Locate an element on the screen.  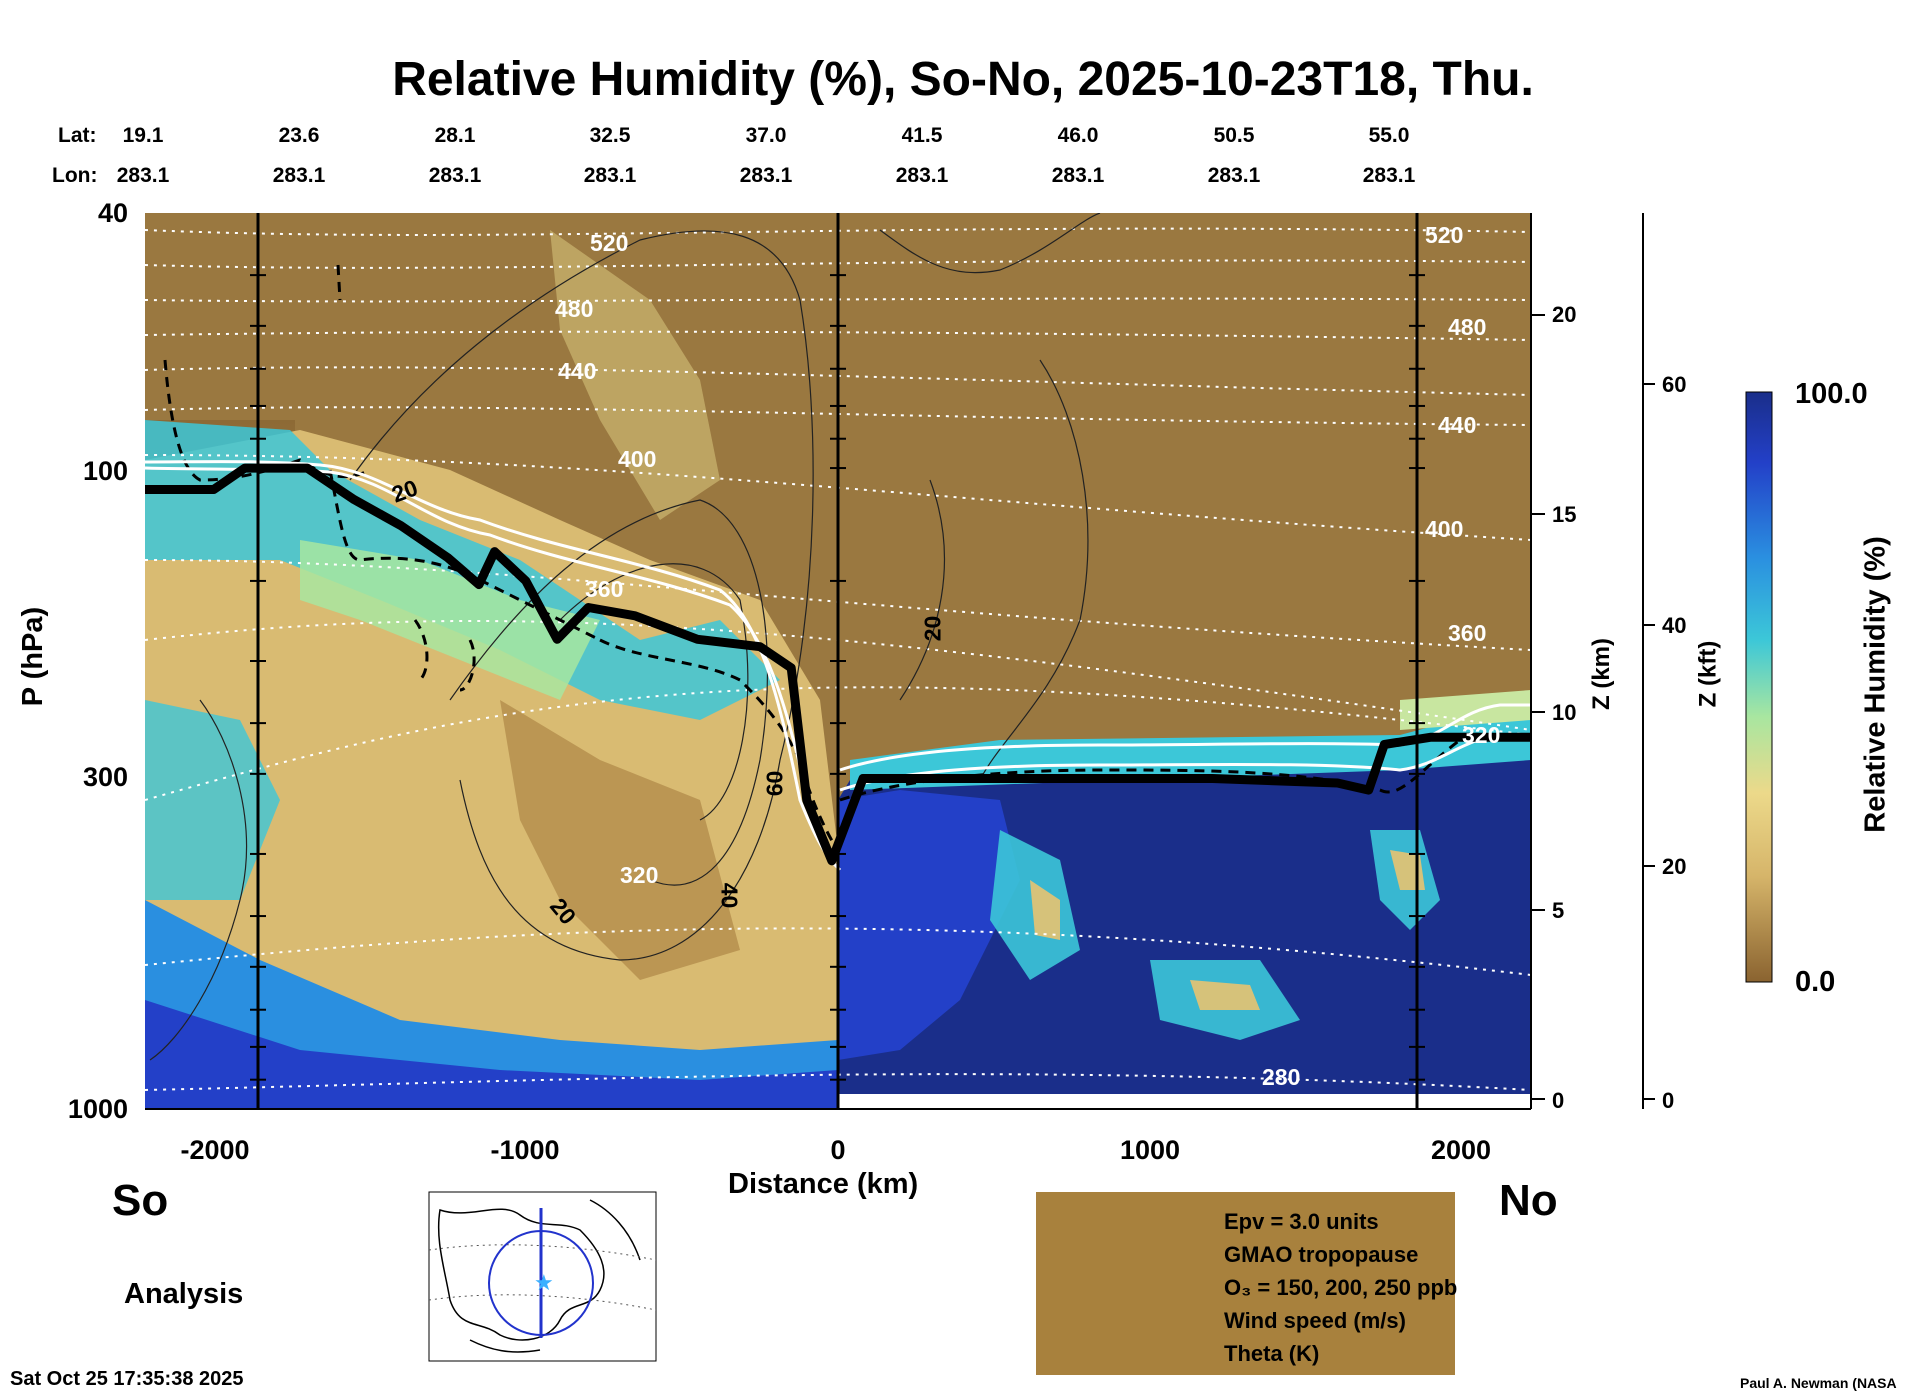
lat-value: 55.0 is located at coordinates (1389, 135).